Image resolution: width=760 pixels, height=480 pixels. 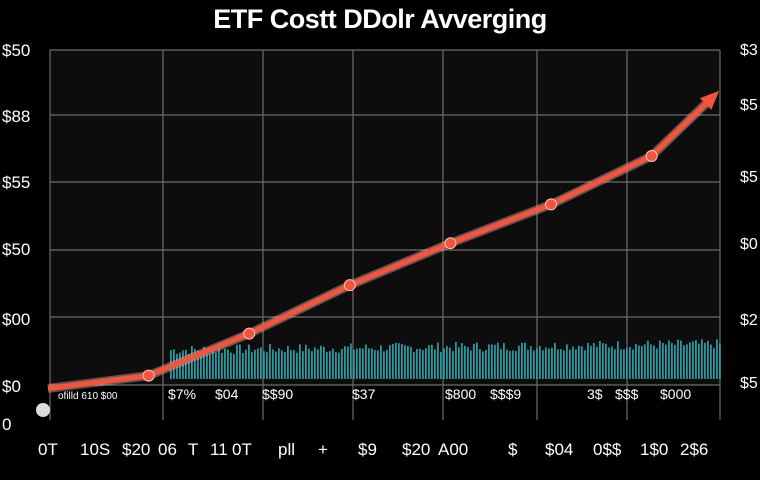 I want to click on left-tick-label: $0, so click(x=11, y=386).